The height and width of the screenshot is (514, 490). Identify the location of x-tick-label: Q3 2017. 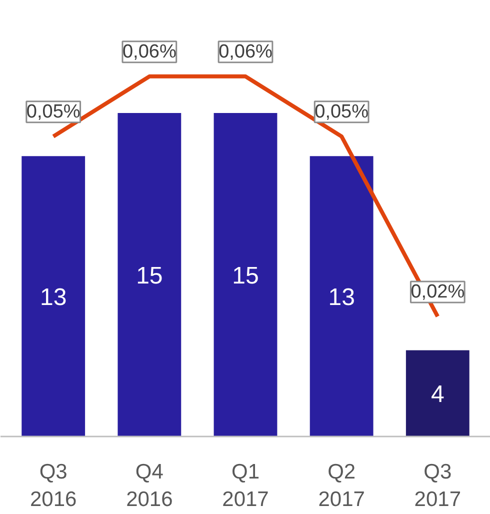
(438, 486).